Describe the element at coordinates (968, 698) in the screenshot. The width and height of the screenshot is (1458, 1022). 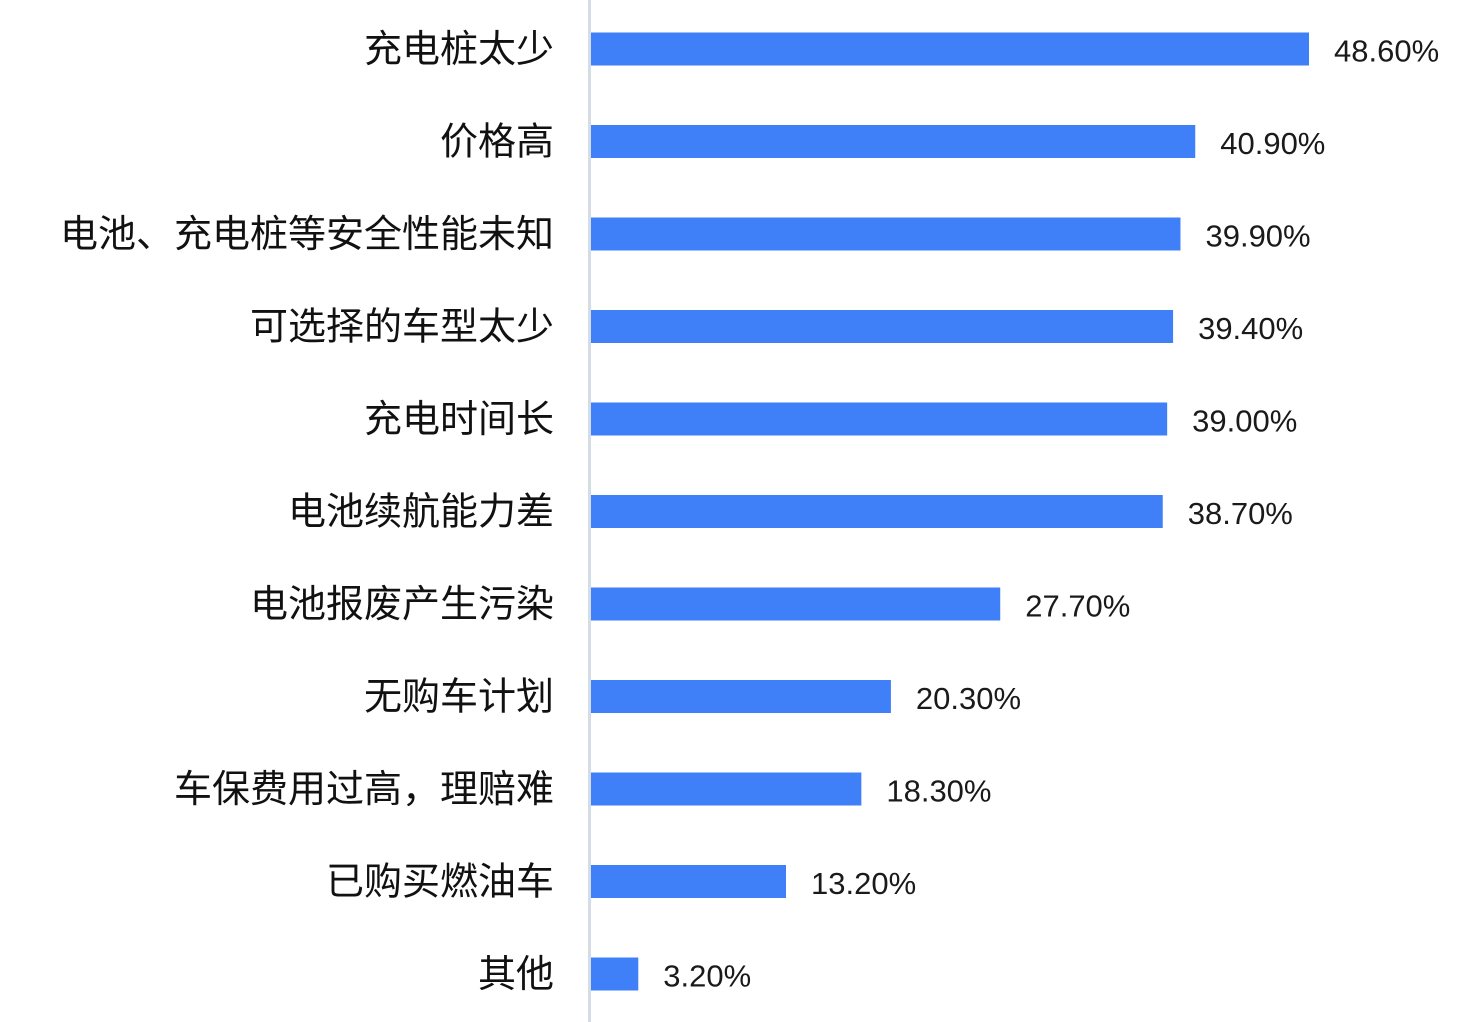
I see `data-label: 20.30%` at that location.